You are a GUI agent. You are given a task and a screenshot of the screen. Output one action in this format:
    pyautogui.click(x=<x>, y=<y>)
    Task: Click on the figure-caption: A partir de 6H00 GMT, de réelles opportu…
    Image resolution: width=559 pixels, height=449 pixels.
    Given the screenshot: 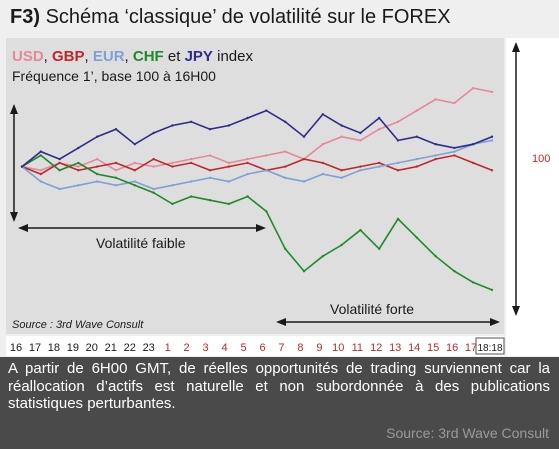 What is the action you would take?
    pyautogui.click(x=279, y=386)
    